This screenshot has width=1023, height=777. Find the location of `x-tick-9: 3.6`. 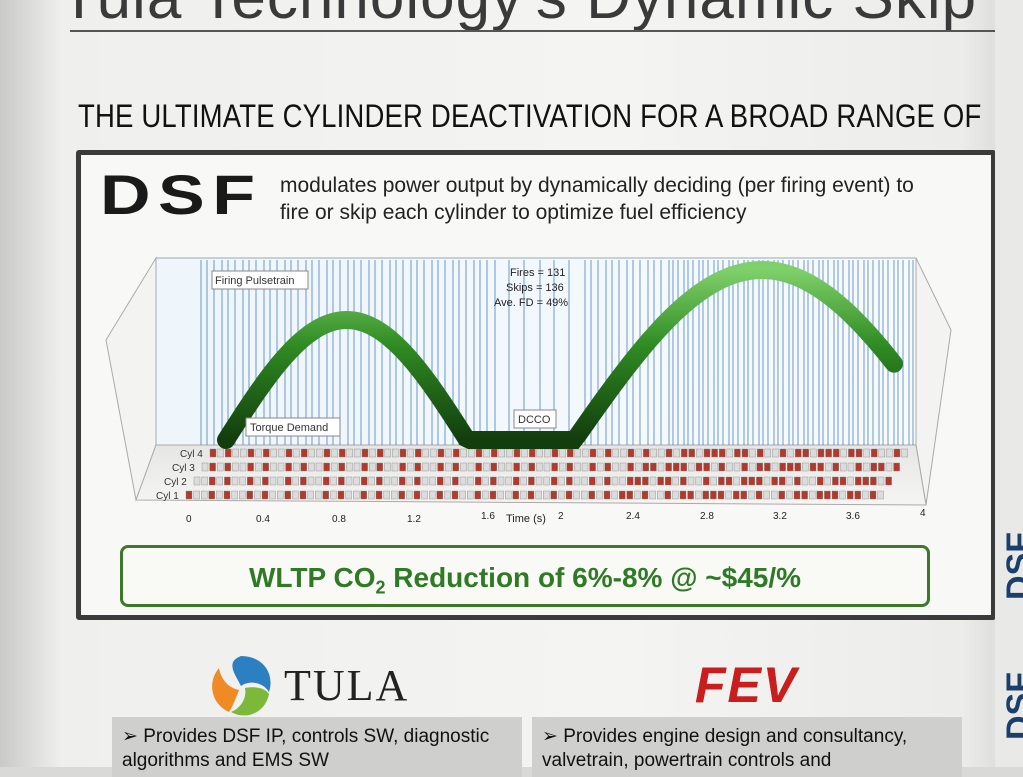

x-tick-9: 3.6 is located at coordinates (853, 516).